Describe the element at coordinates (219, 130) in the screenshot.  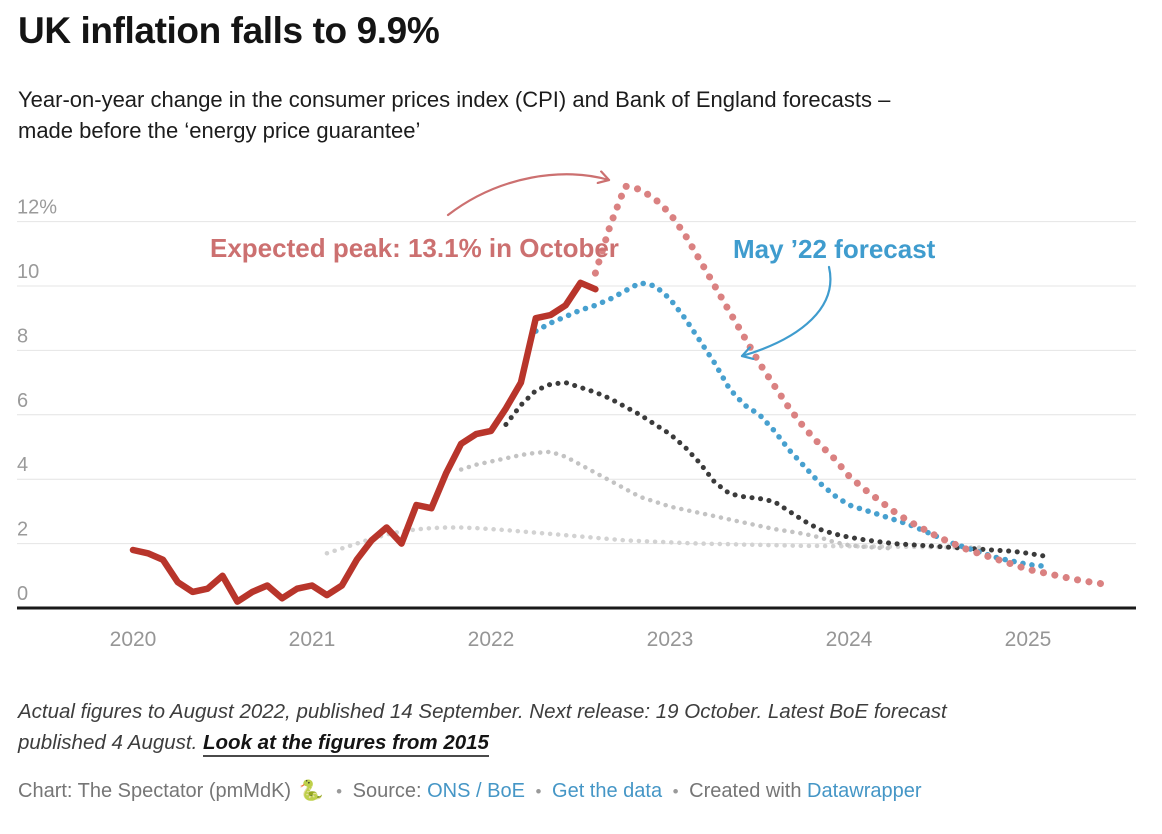
I see `subtitle-line-2: made before the ‘energy price guarantee’` at that location.